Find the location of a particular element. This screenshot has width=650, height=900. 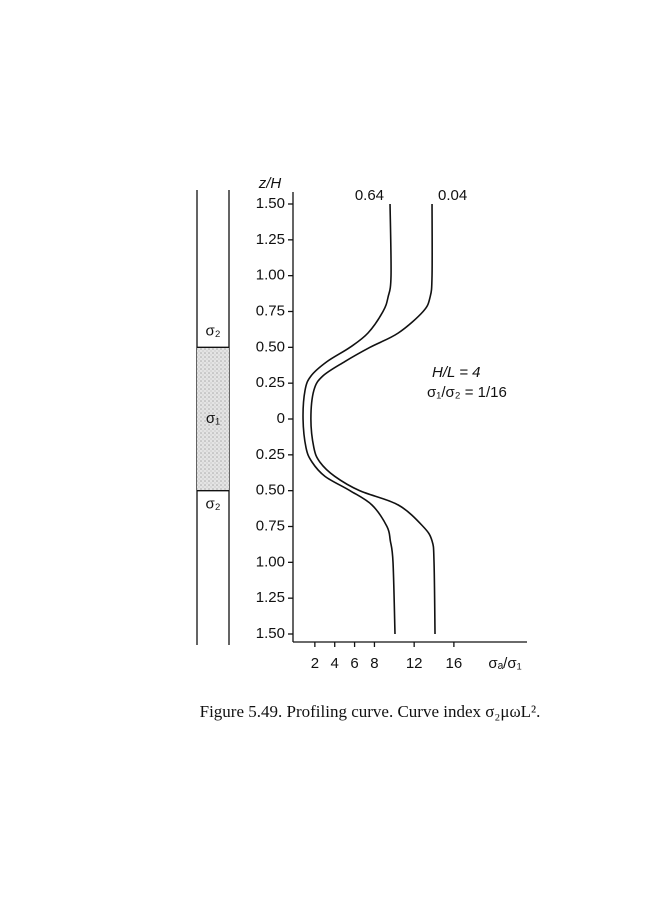

x-tick-label: 2 is located at coordinates (315, 663).